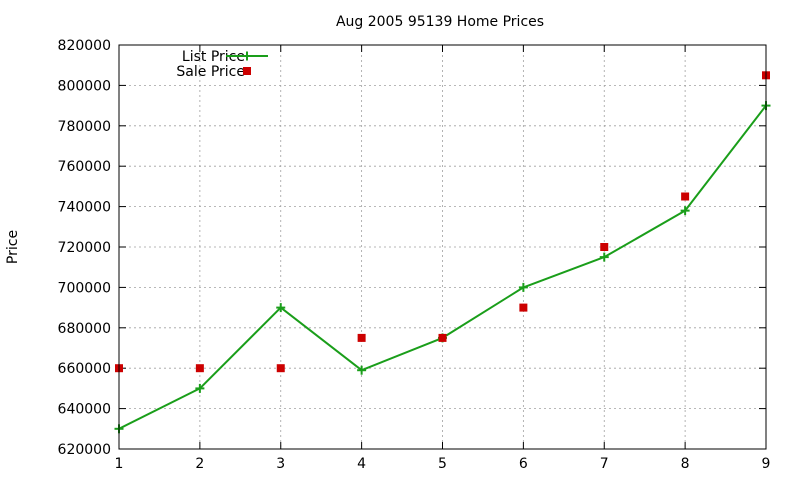  Describe the element at coordinates (84, 288) in the screenshot. I see `y-tick-label: 700000` at that location.